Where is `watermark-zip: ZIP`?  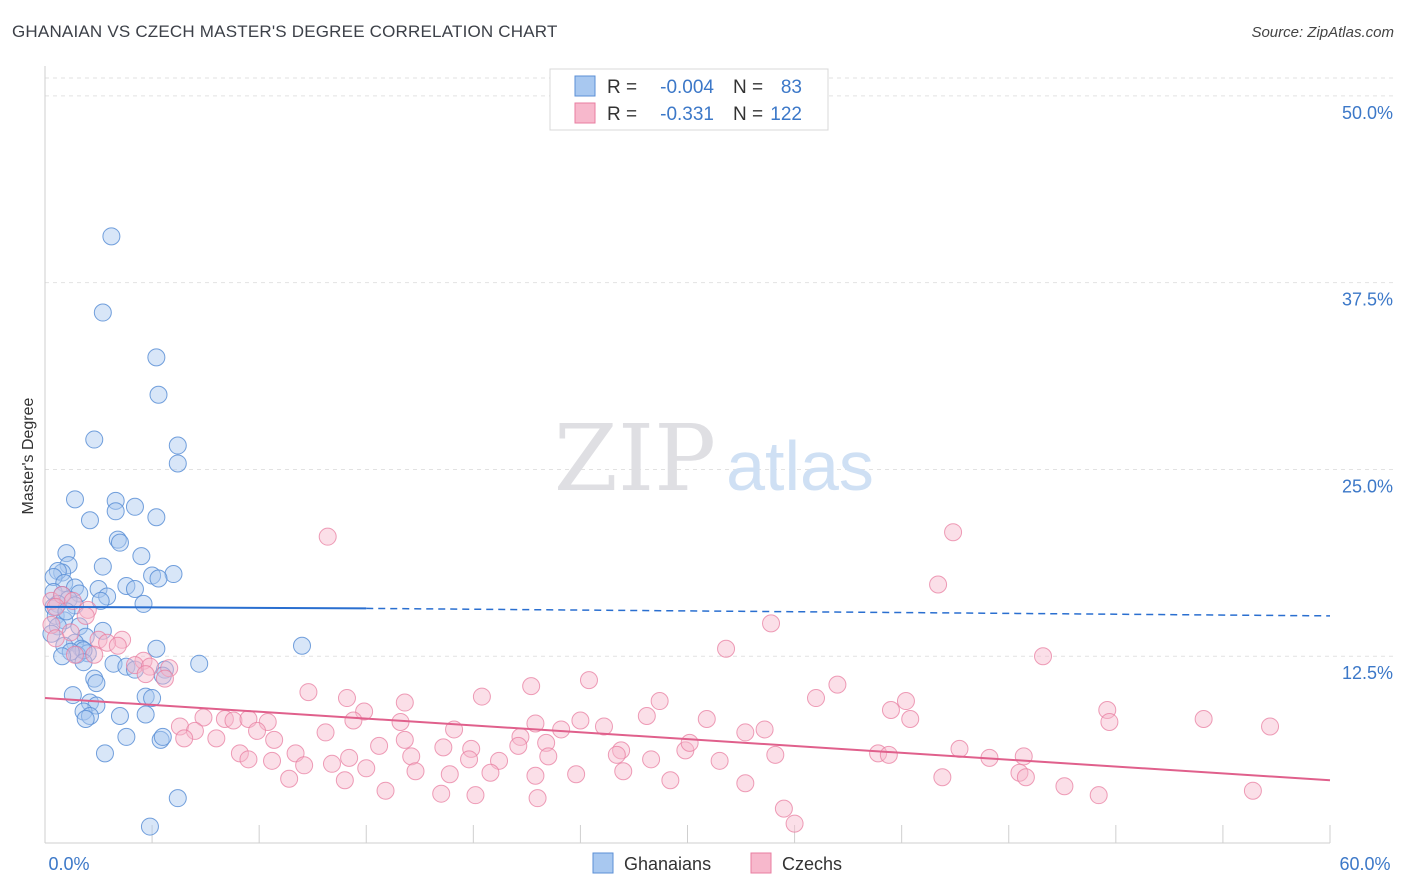 watermark-zip: ZIP is located at coordinates (635, 458).